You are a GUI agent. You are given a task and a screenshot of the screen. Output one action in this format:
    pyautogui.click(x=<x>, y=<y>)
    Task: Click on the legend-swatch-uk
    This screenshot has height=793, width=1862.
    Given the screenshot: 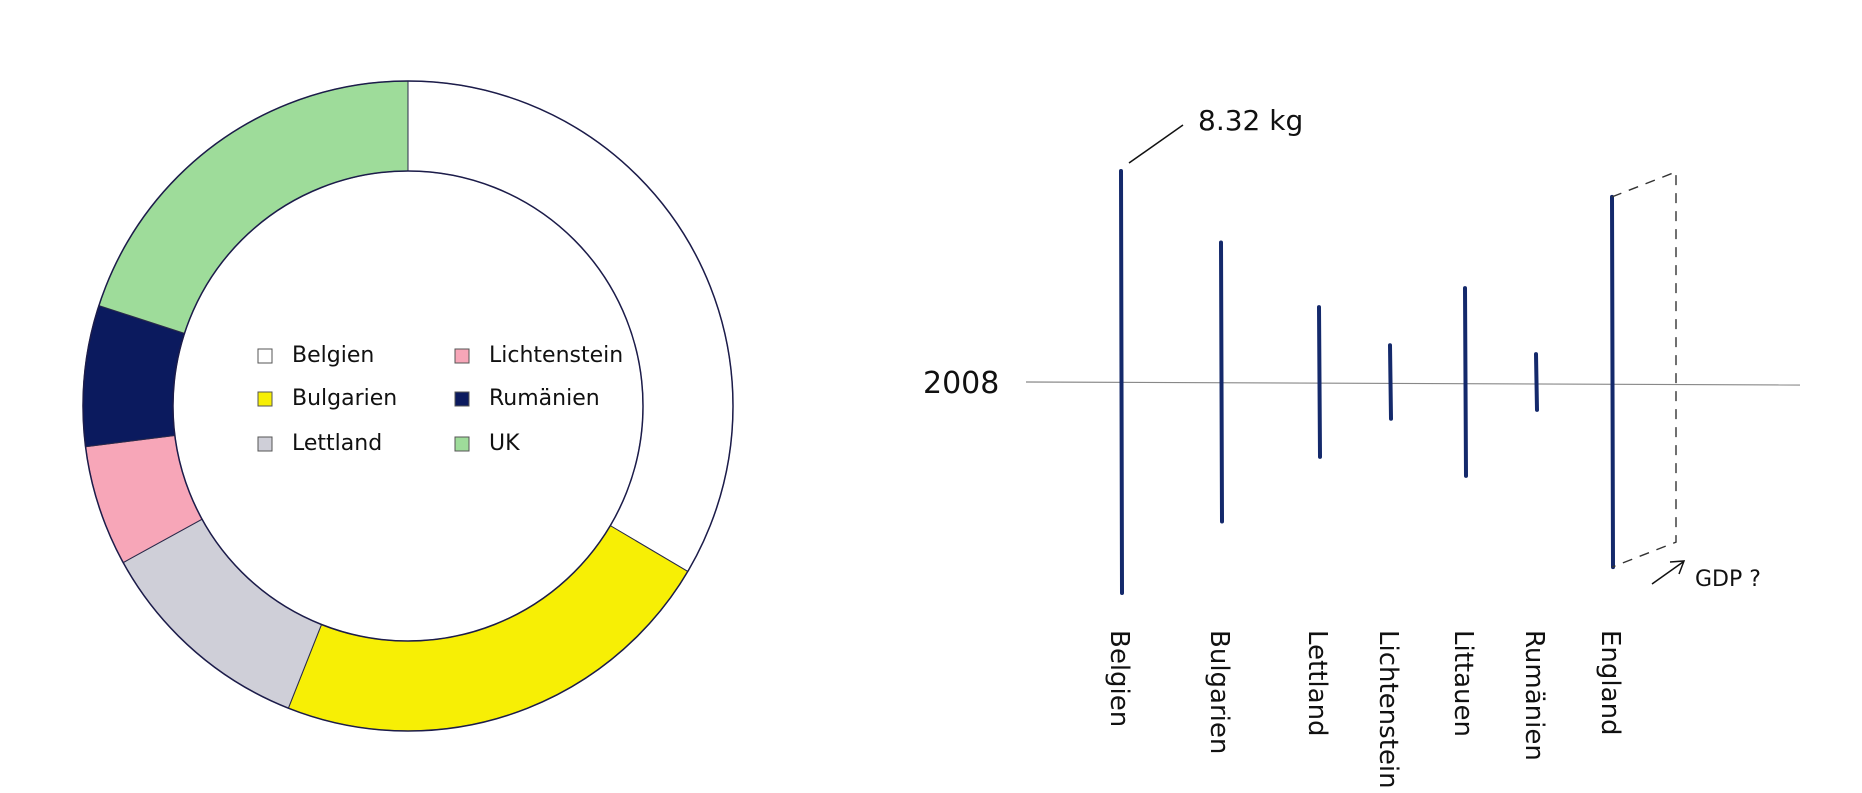 What is the action you would take?
    pyautogui.click(x=462, y=444)
    